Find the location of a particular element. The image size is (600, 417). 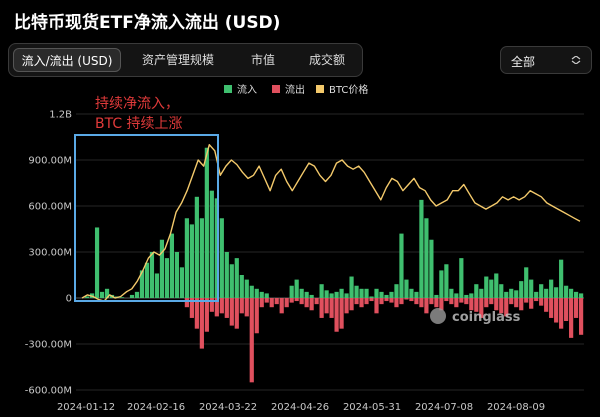

range-select-value: 全部 is located at coordinates (523, 62).